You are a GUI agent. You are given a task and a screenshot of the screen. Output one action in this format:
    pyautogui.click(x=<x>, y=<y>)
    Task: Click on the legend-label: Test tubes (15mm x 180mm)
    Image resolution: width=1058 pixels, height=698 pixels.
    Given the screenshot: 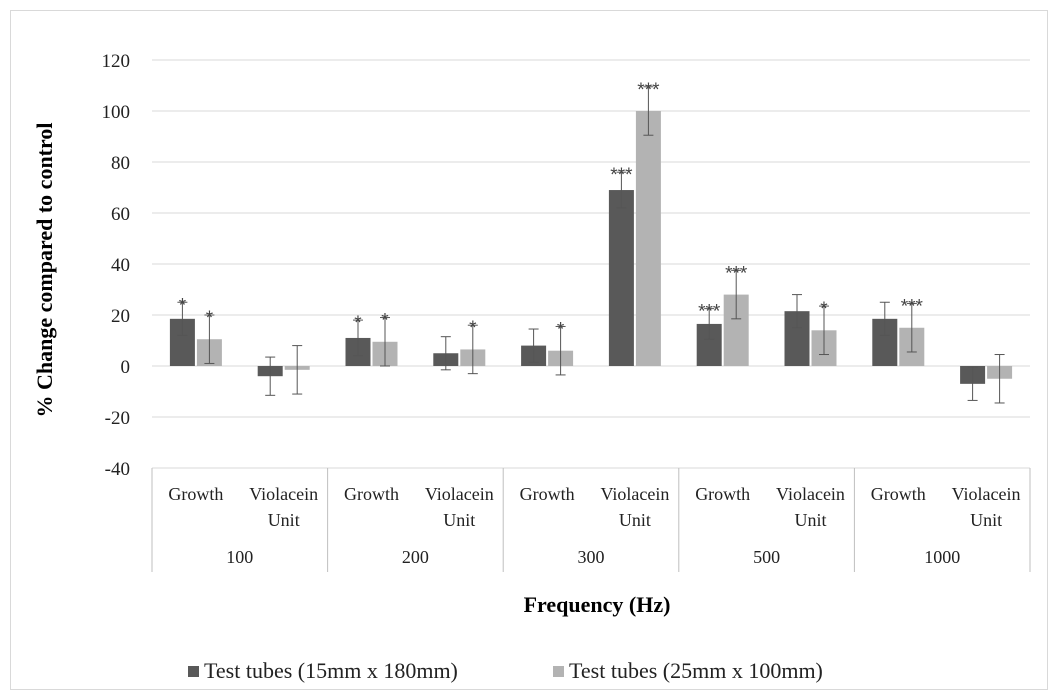 What is the action you would take?
    pyautogui.click(x=331, y=670)
    